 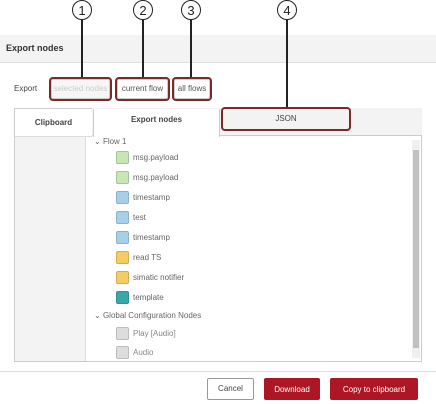 I want to click on flow-group: ⌄ Flow 1, so click(x=110, y=141).